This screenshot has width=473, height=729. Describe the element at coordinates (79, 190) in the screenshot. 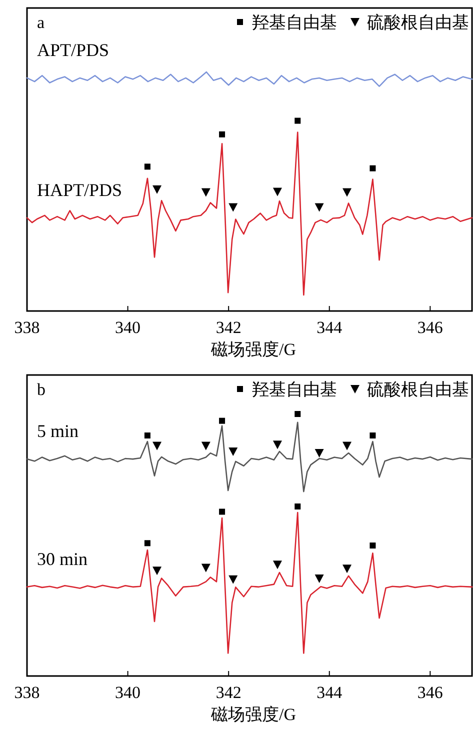

I see `series-label: HAPT/PDS` at that location.